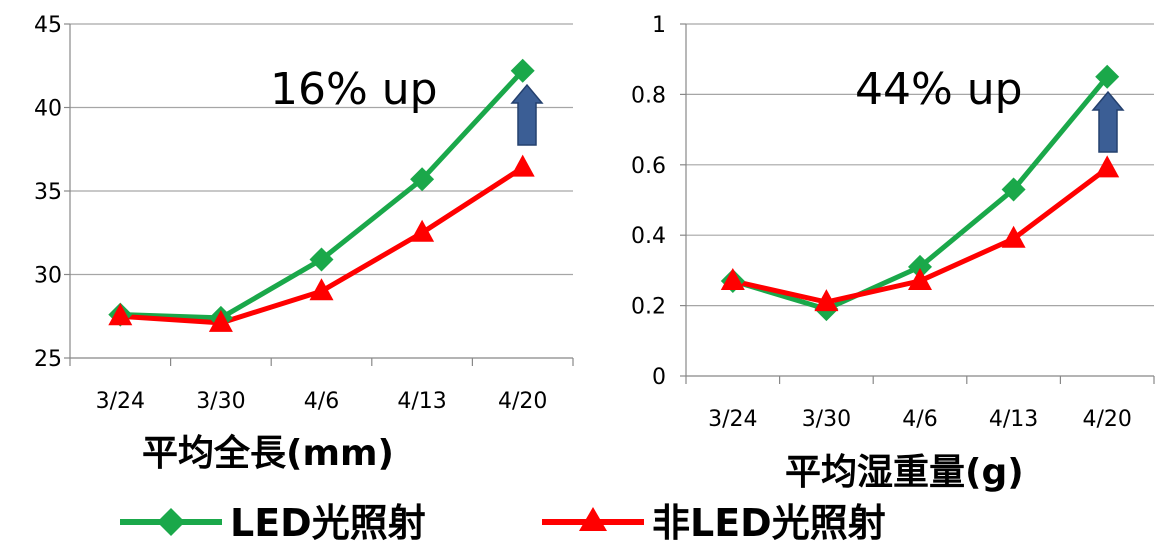 The image size is (1156, 552). Describe the element at coordinates (648, 166) in the screenshot. I see `y-tick-label: 0.6` at that location.